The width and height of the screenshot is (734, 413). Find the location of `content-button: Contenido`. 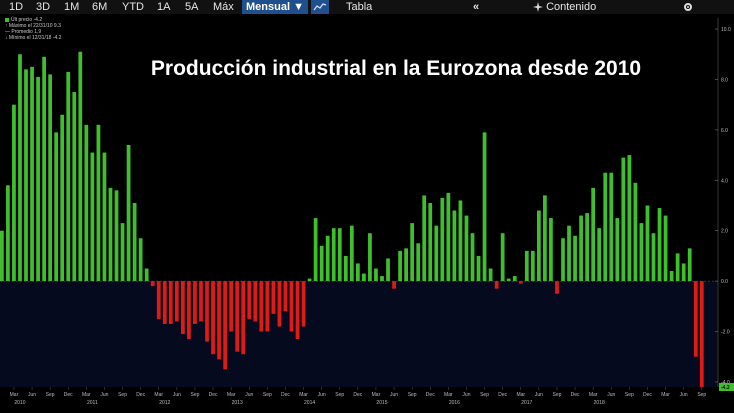

content-button: Contenido is located at coordinates (564, 7).